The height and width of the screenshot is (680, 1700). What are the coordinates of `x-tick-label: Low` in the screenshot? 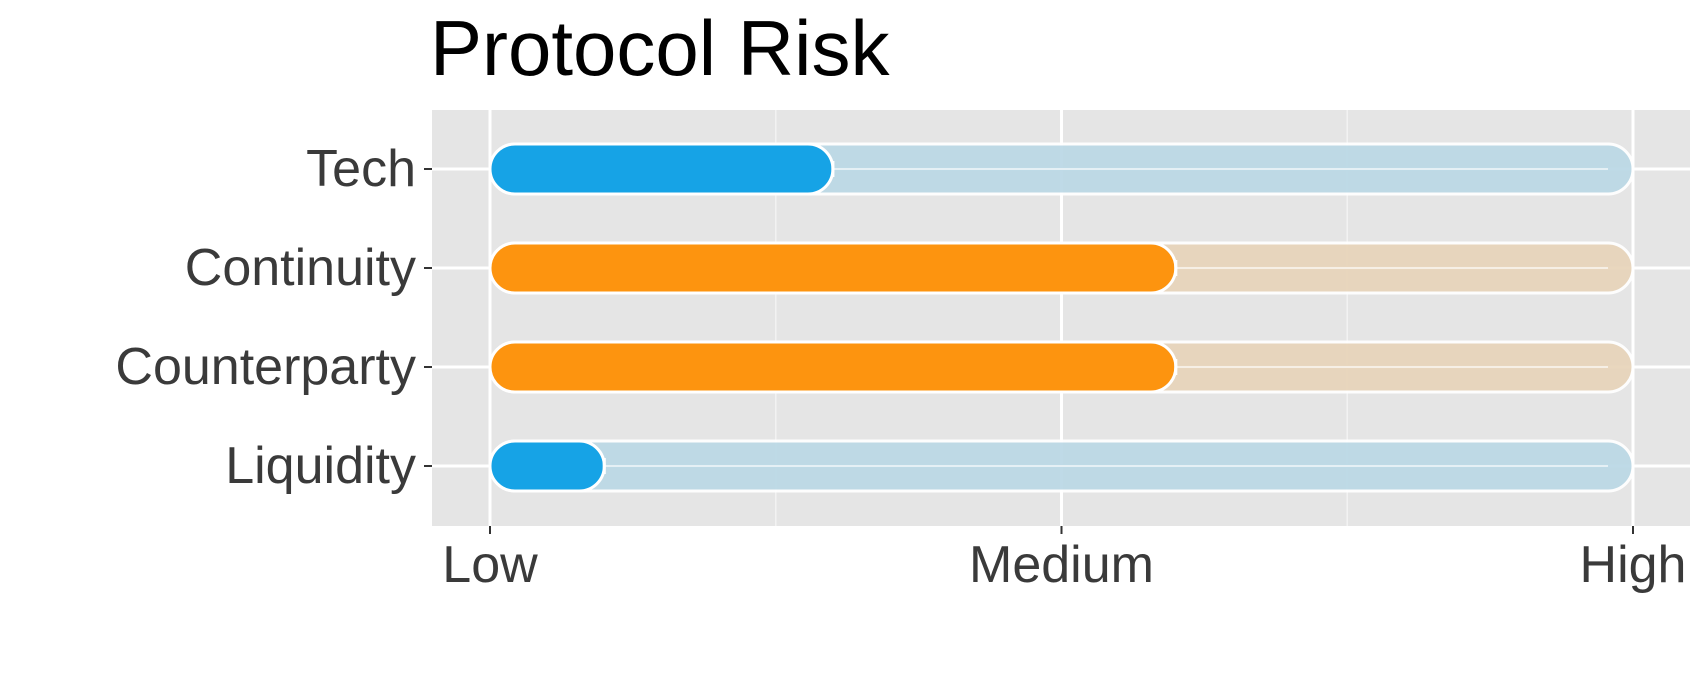 It's located at (490, 565).